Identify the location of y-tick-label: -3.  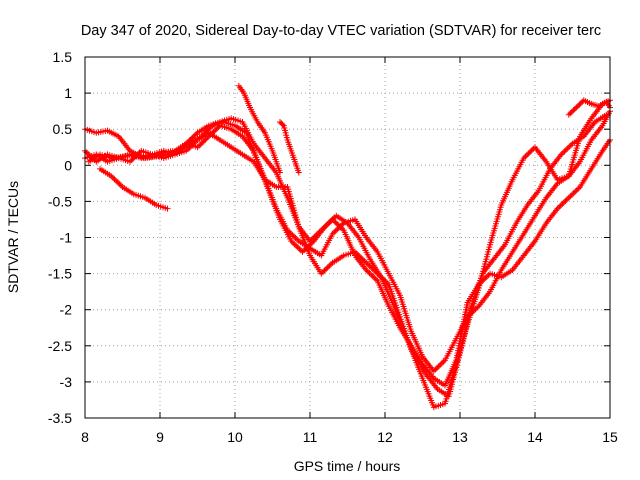
(66, 382).